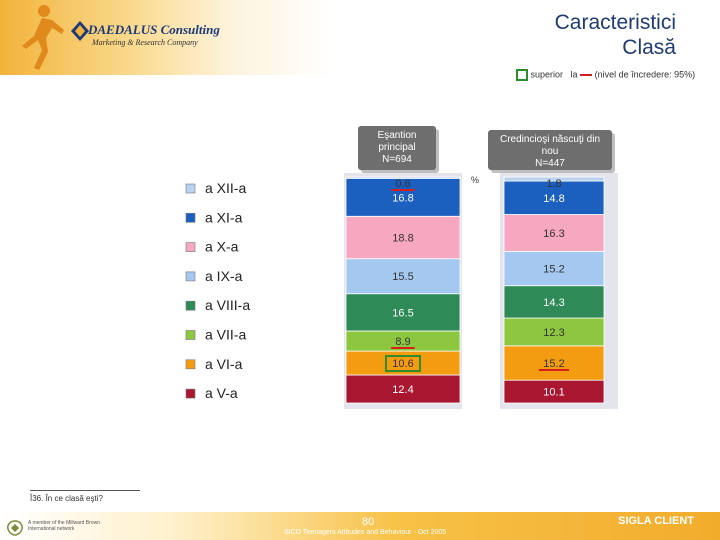  I want to click on brand-name: DAEDALUS Consulting, so click(154, 29).